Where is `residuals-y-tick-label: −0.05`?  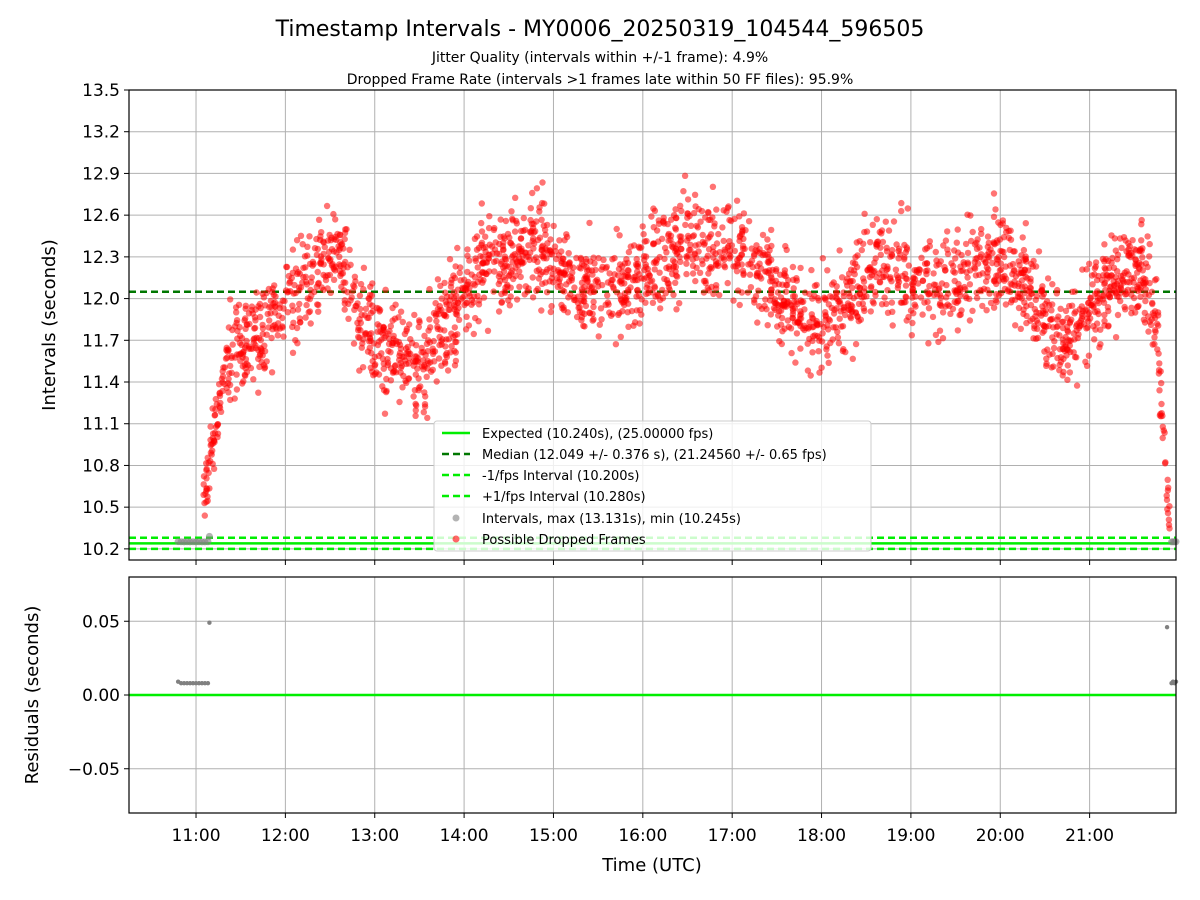 residuals-y-tick-label: −0.05 is located at coordinates (94, 770).